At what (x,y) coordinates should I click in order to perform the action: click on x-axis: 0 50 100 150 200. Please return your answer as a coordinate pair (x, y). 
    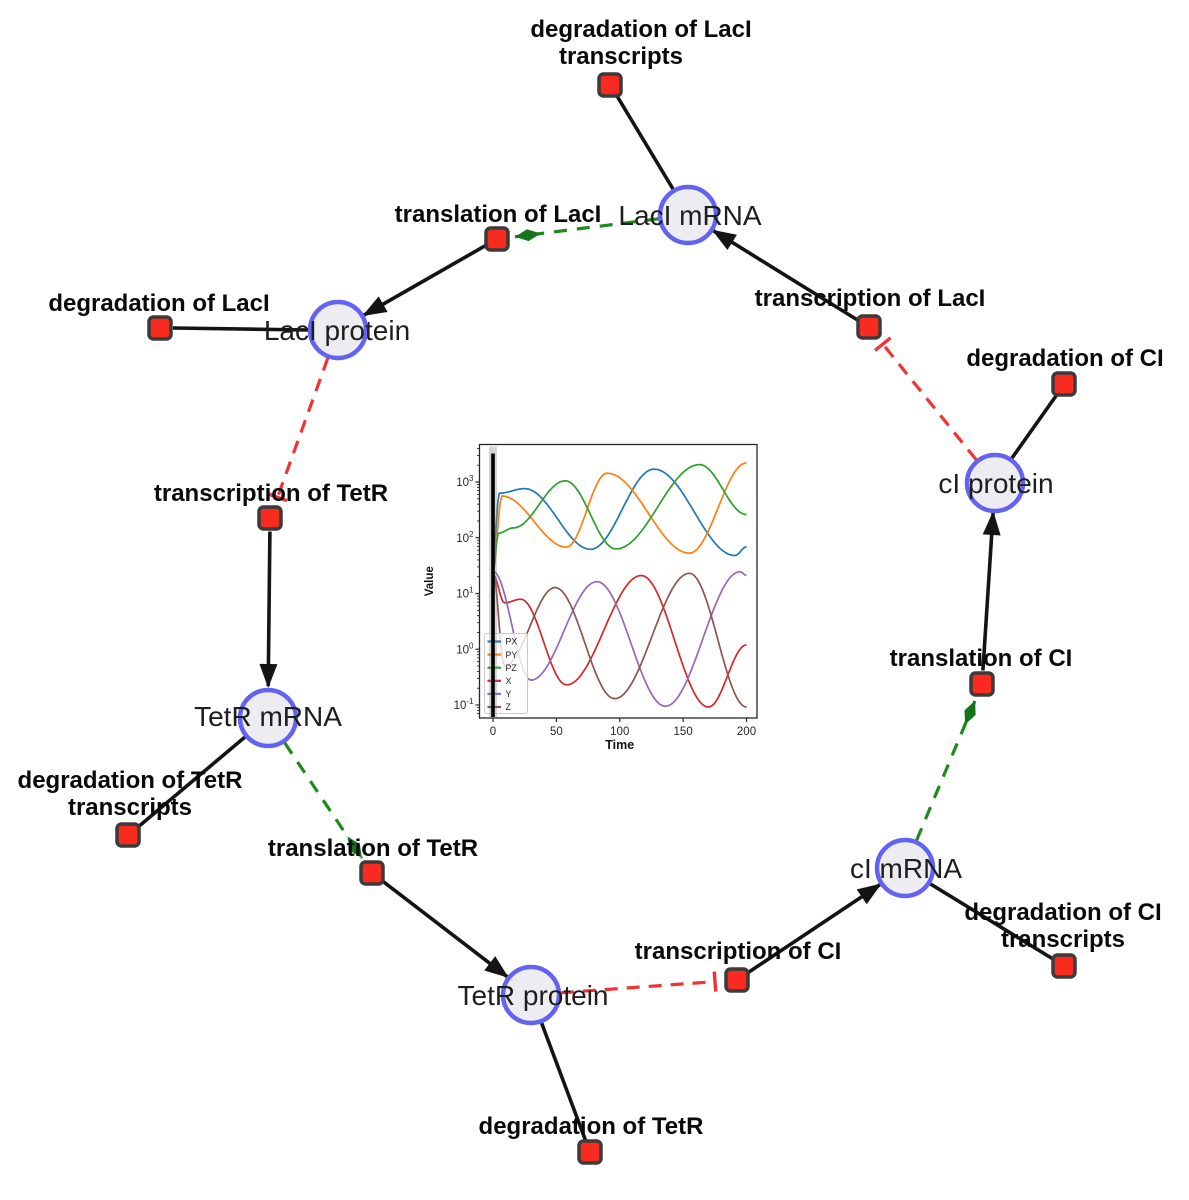
    Looking at the image, I should click on (623, 728).